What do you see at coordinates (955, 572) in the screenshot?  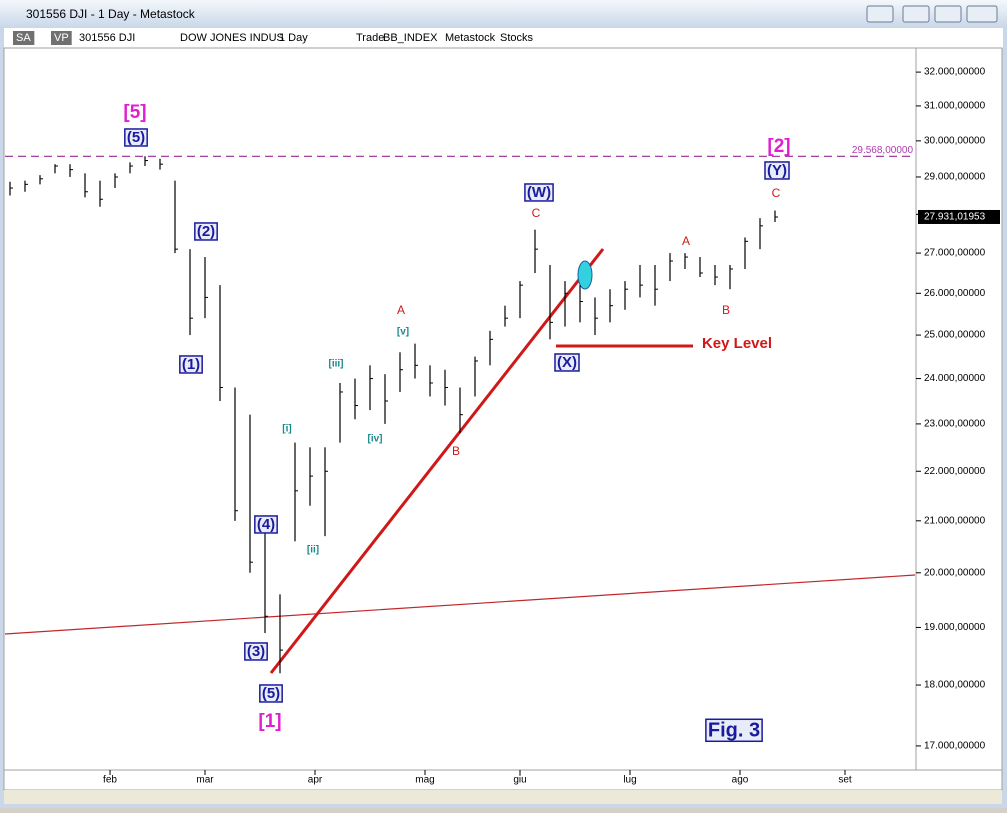 I see `y-tick-label: 20.000,00000` at bounding box center [955, 572].